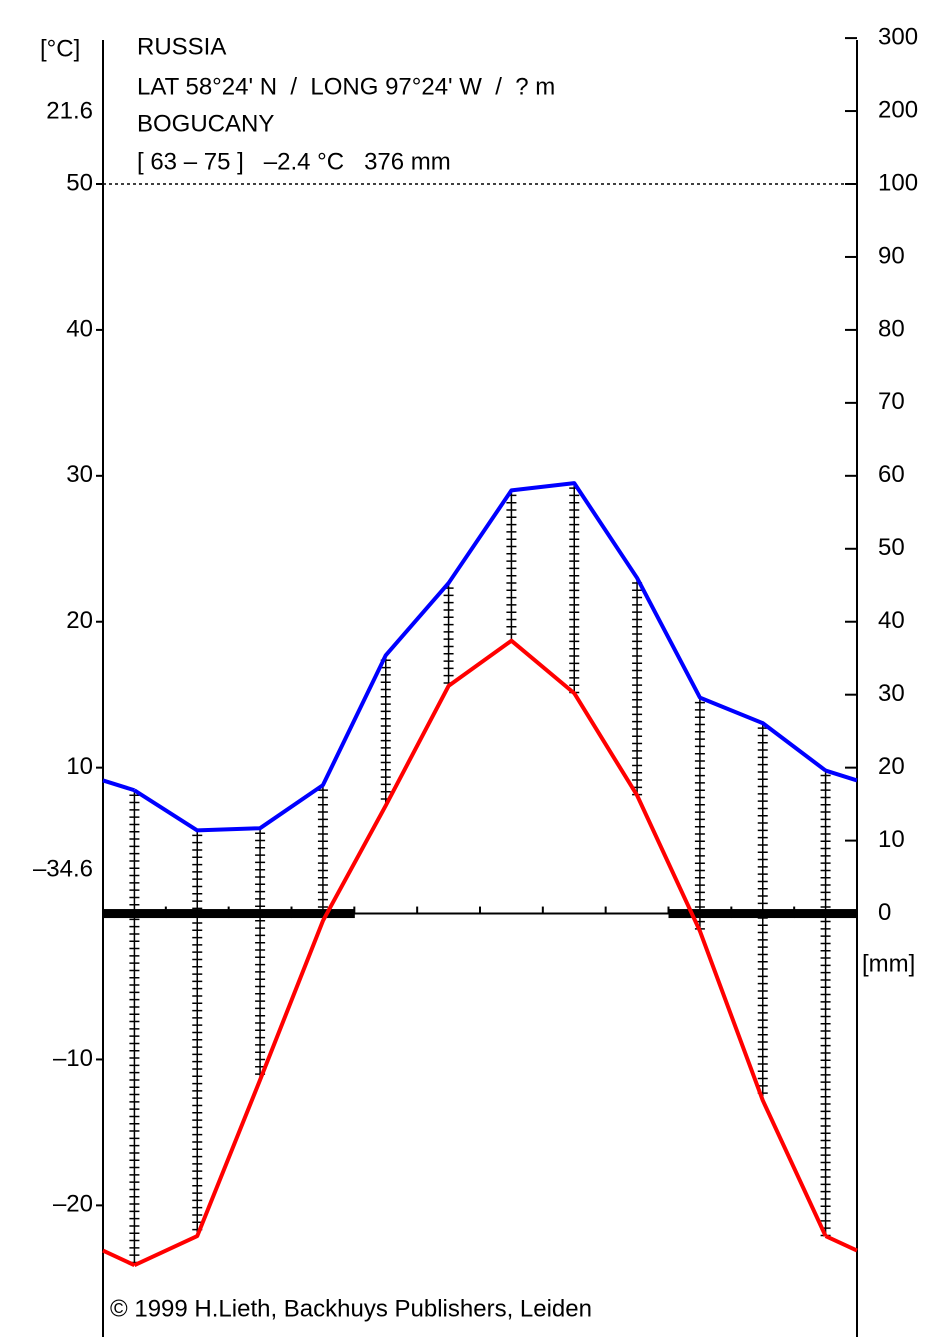 The width and height of the screenshot is (944, 1337). What do you see at coordinates (181, 46) in the screenshot?
I see `chart-title: RUSSIA` at bounding box center [181, 46].